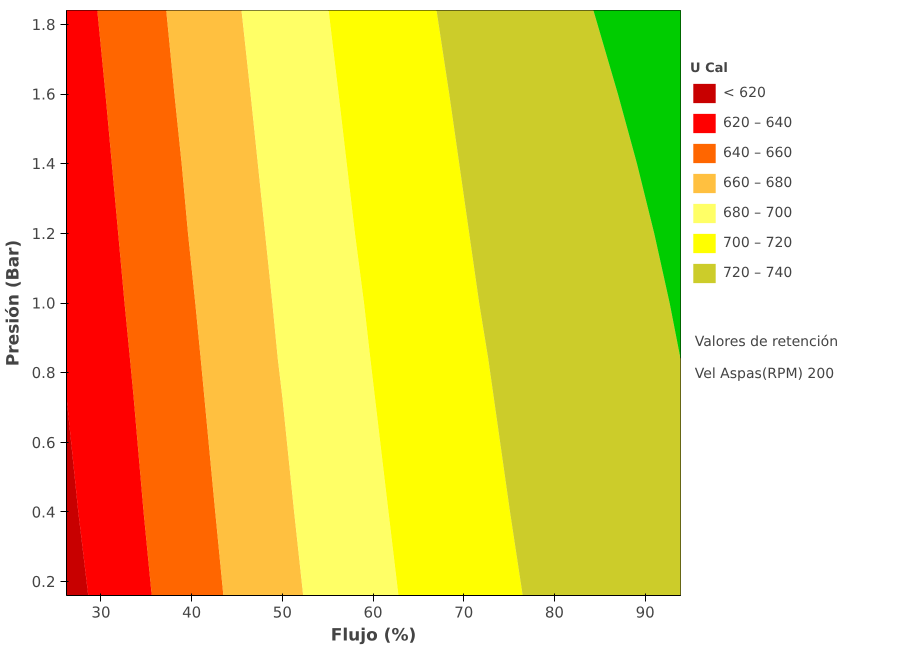 This screenshot has height=652, width=909. I want to click on x-tick-label: 90, so click(645, 613).